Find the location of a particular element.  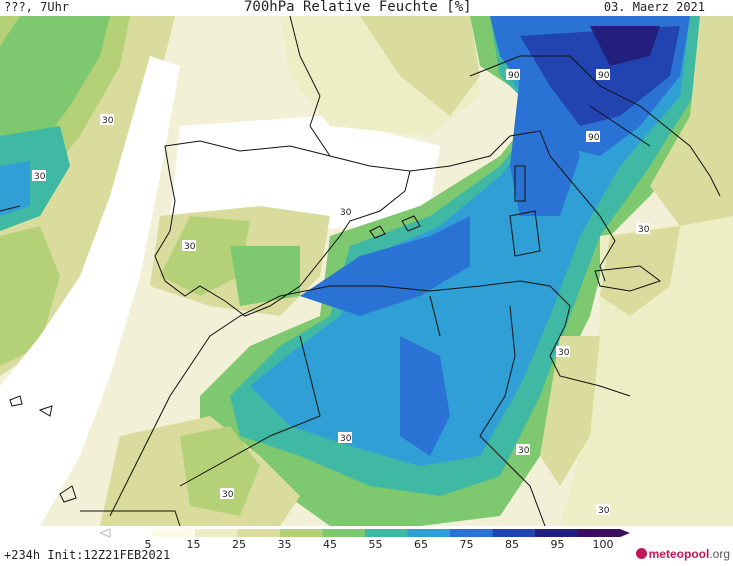

color-scale-tick-label: 95 is located at coordinates (557, 544).